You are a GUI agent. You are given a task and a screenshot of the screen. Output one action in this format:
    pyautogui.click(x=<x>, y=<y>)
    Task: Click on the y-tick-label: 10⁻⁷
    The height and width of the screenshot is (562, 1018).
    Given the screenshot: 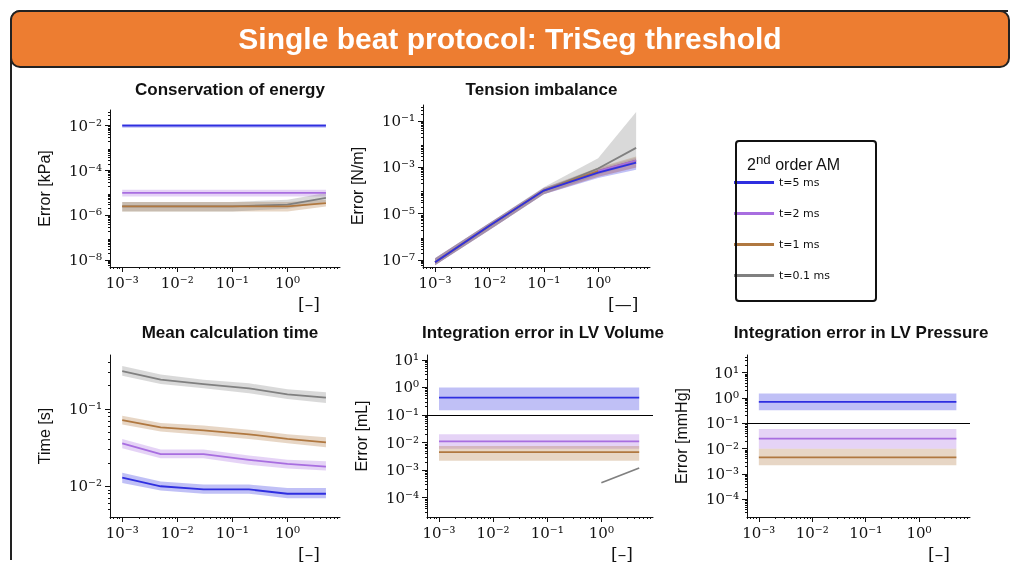 What is the action you would take?
    pyautogui.click(x=398, y=260)
    